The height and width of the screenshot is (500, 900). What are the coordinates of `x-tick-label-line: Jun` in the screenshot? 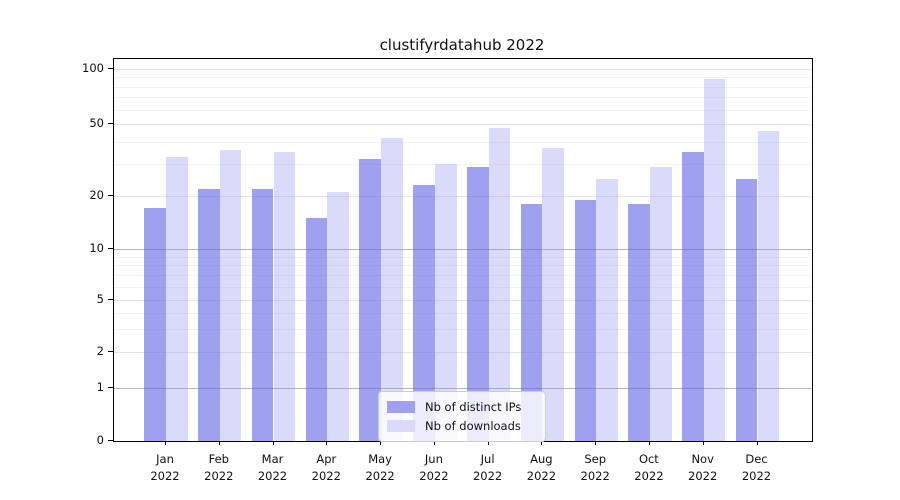 It's located at (433, 459).